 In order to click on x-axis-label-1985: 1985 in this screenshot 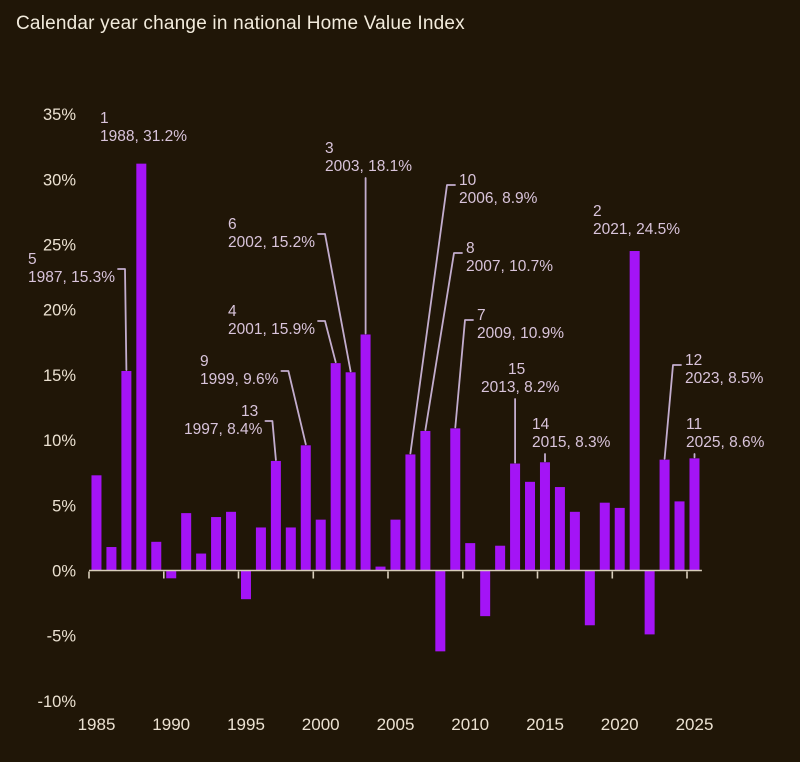, I will do `click(97, 724)`.